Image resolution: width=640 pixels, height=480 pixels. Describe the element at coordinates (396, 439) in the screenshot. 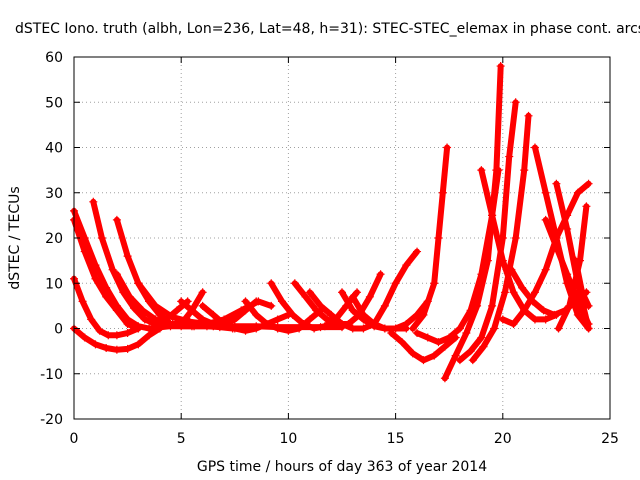

I see `x-tick-label: 15` at that location.